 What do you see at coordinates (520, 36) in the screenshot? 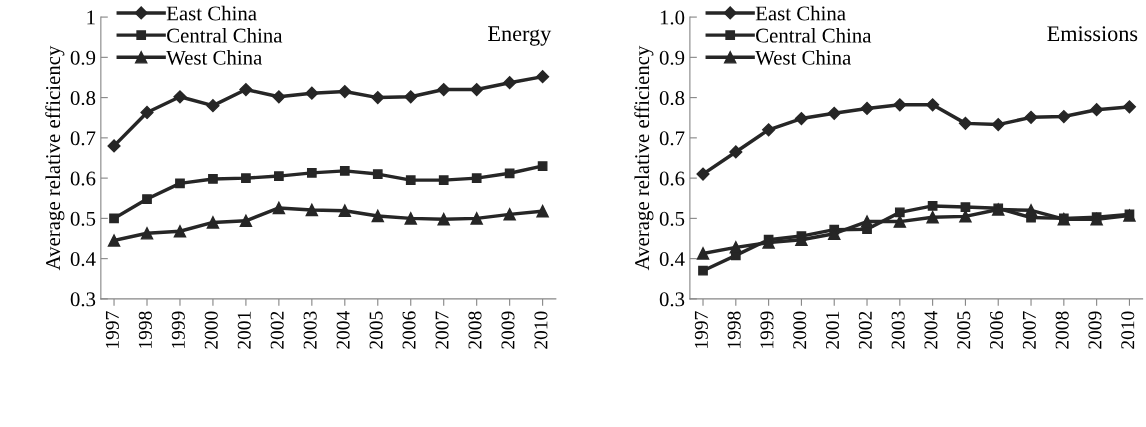
I see `annotation: Energy` at bounding box center [520, 36].